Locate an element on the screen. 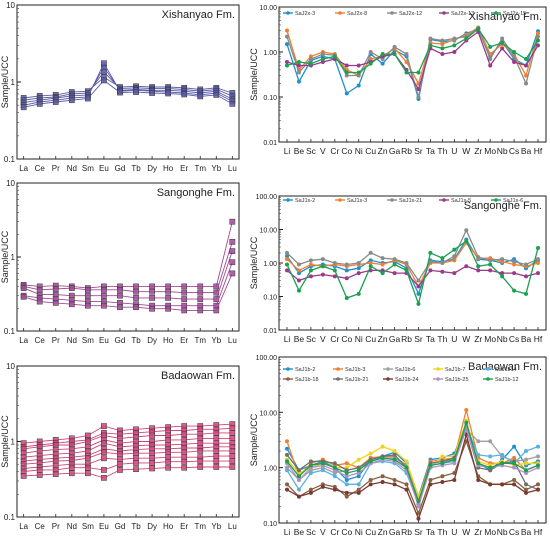 The height and width of the screenshot is (539, 550). legend-label: SaJ1b-21 is located at coordinates (357, 380).